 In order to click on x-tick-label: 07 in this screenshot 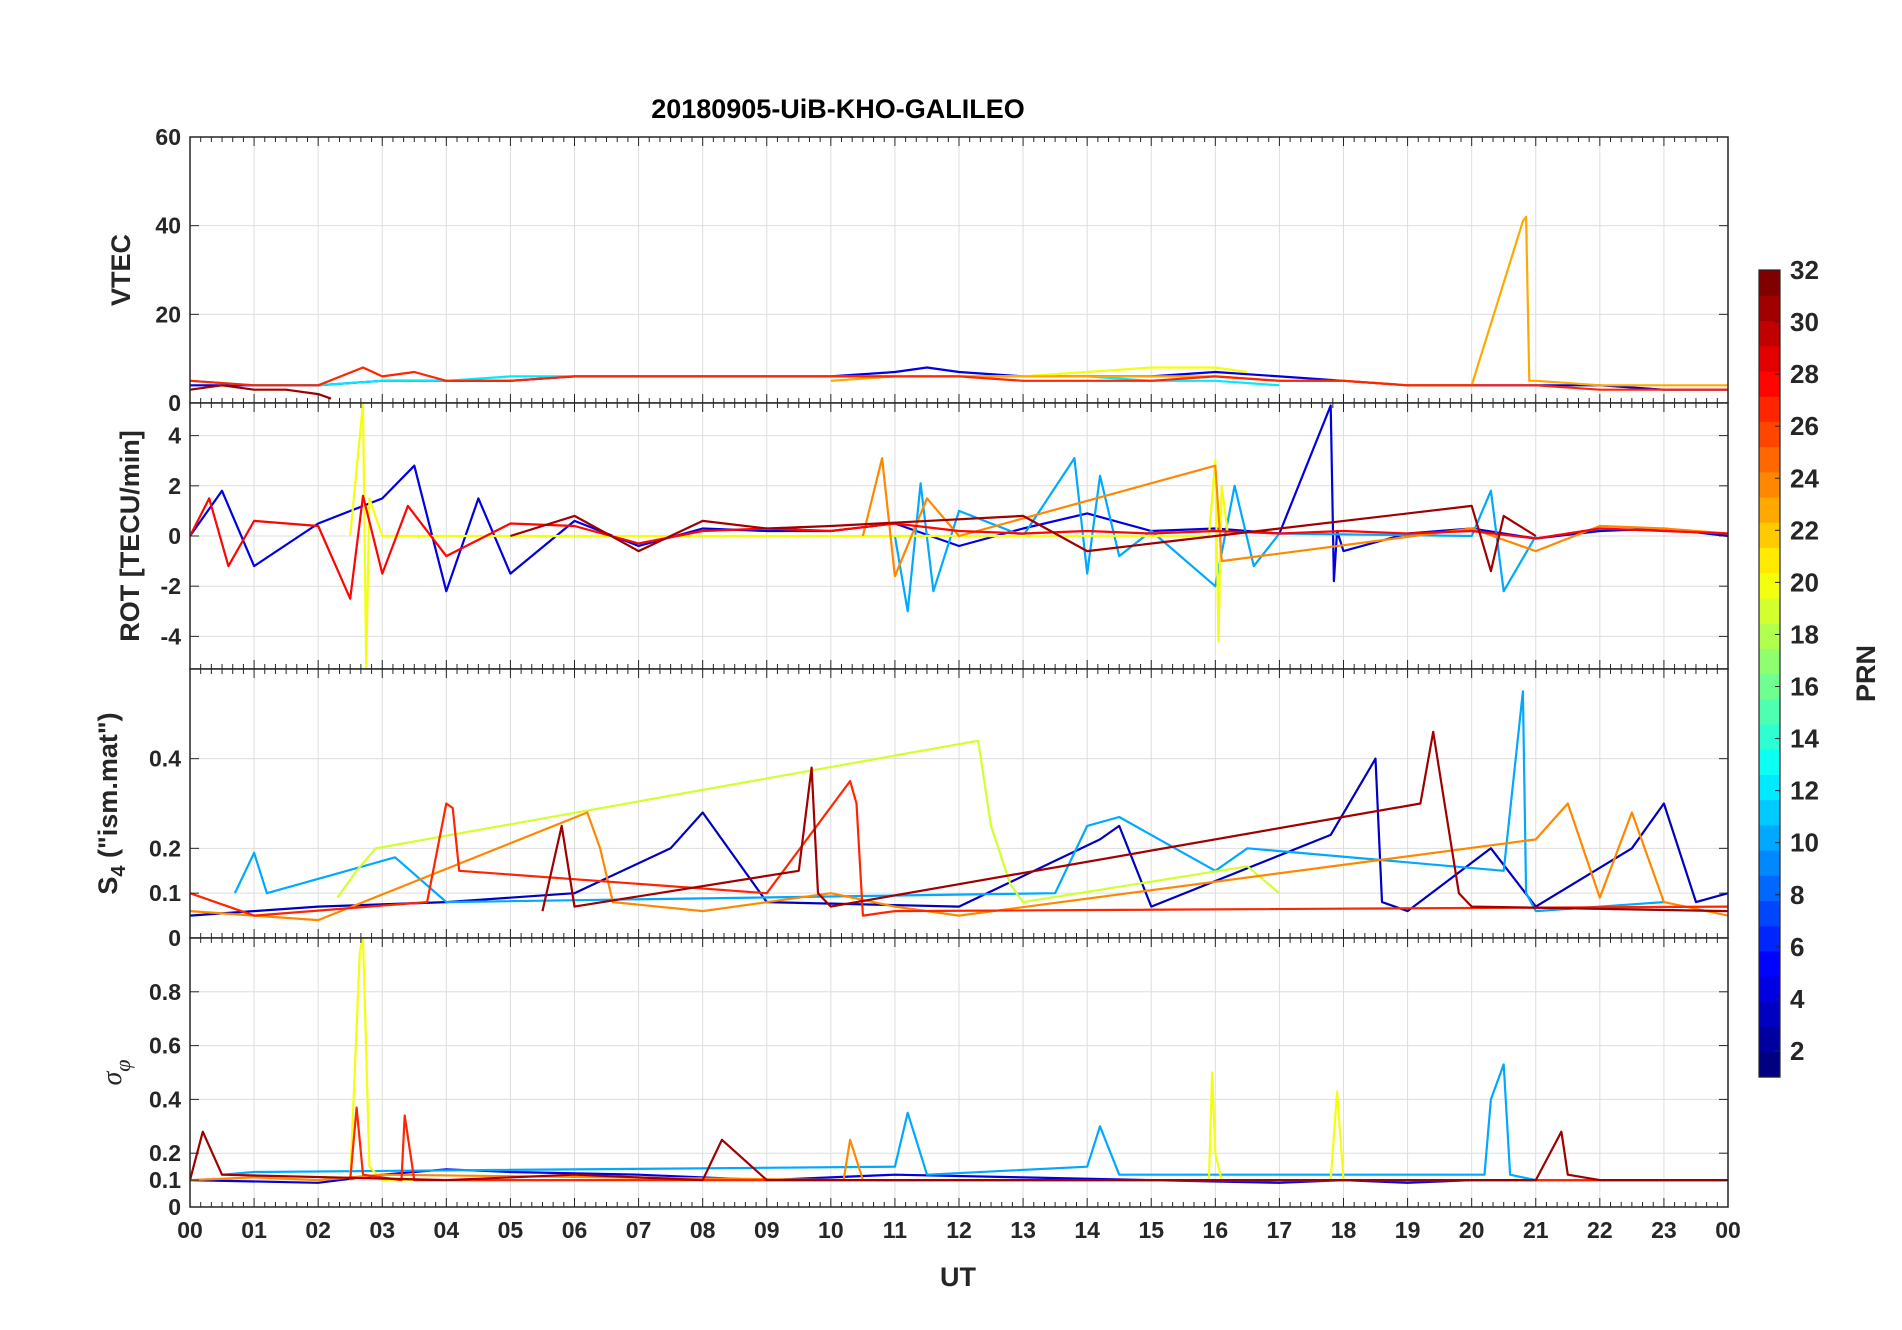, I will do `click(639, 1230)`.